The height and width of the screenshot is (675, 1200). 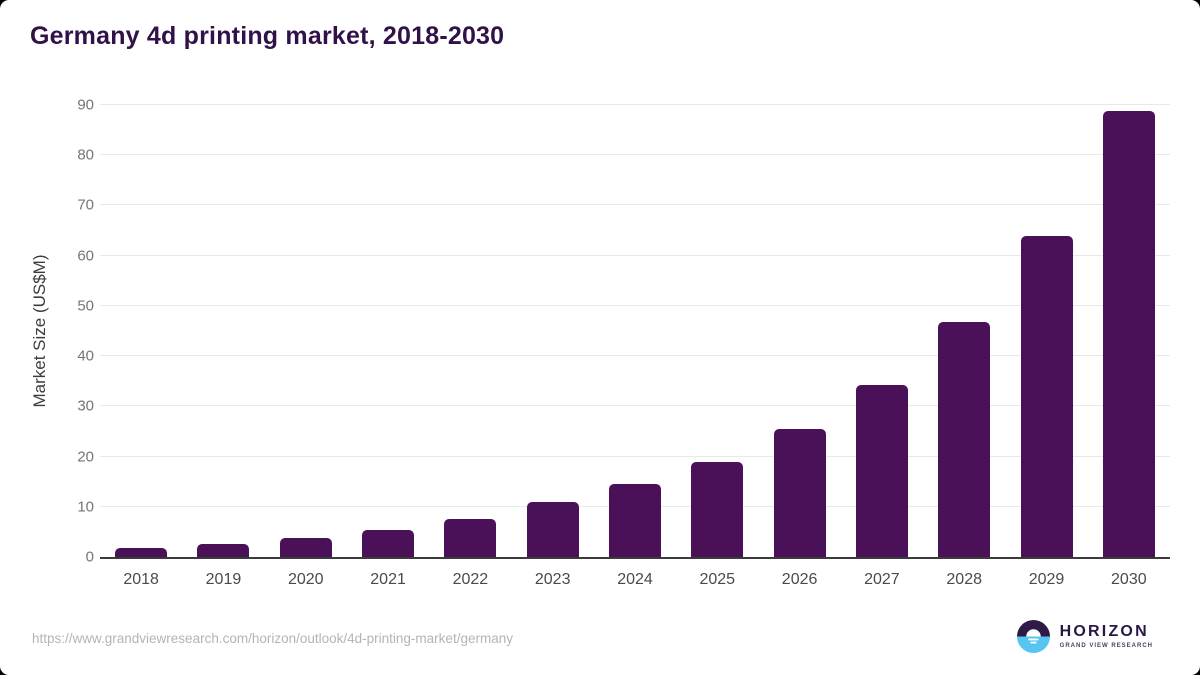 What do you see at coordinates (85, 457) in the screenshot?
I see `y-tick-label-20: 20` at bounding box center [85, 457].